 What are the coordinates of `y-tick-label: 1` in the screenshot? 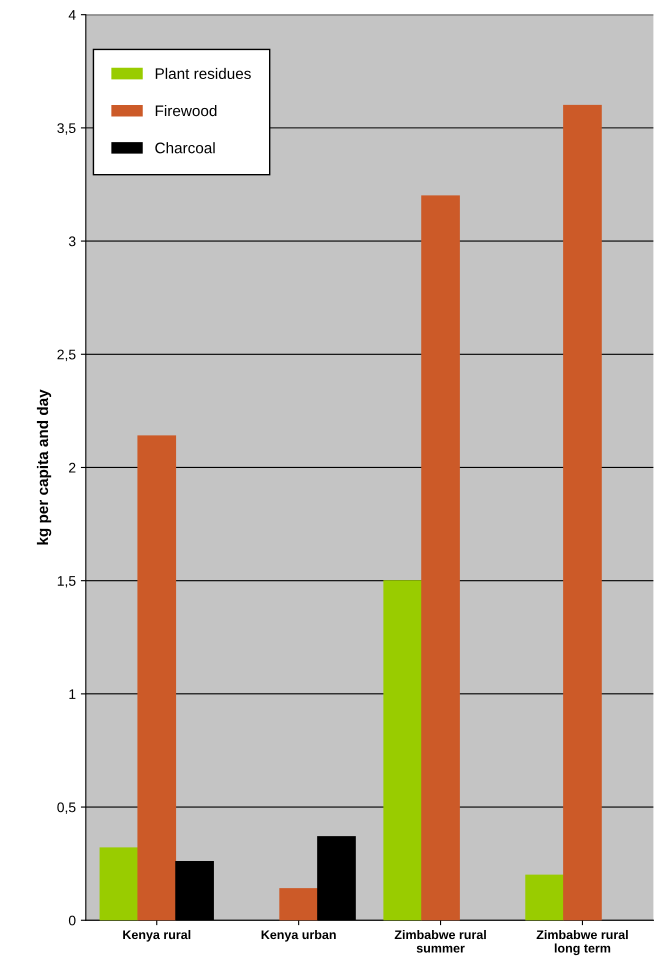 It's located at (72, 694).